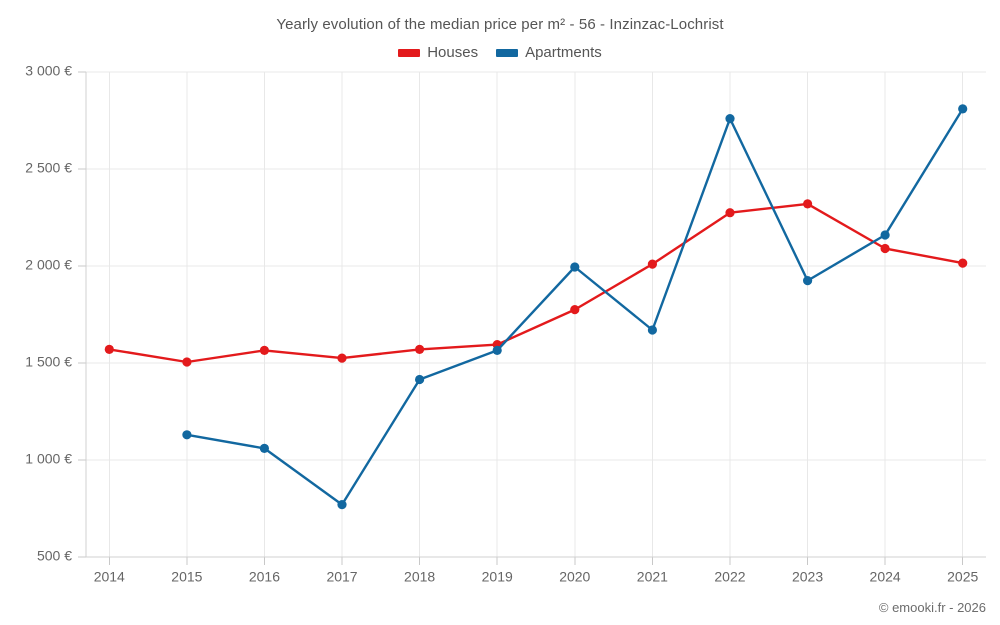 This screenshot has height=625, width=1000. Describe the element at coordinates (420, 379) in the screenshot. I see `data-point-apartments-2018` at that location.